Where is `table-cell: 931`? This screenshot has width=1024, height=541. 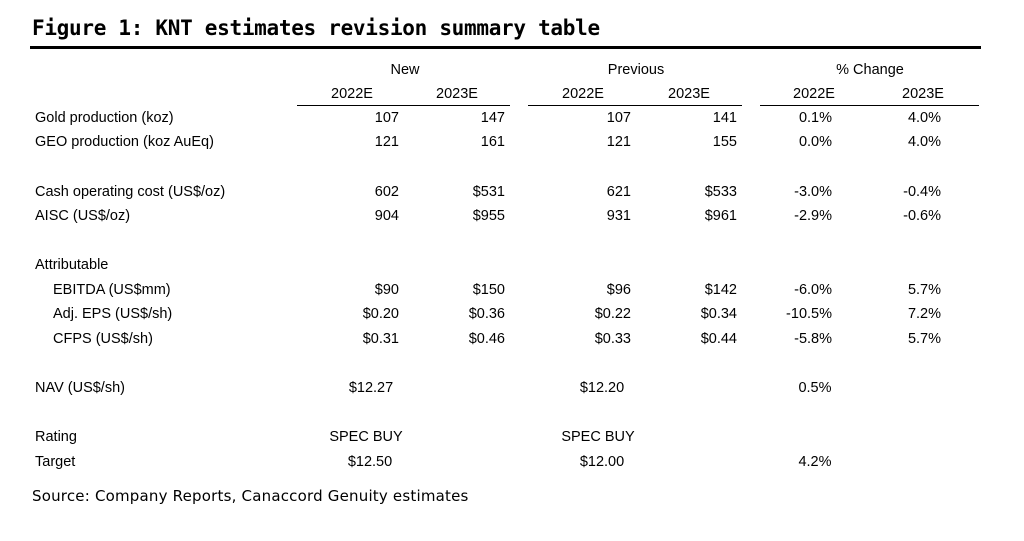 table-cell: 931 is located at coordinates (618, 216).